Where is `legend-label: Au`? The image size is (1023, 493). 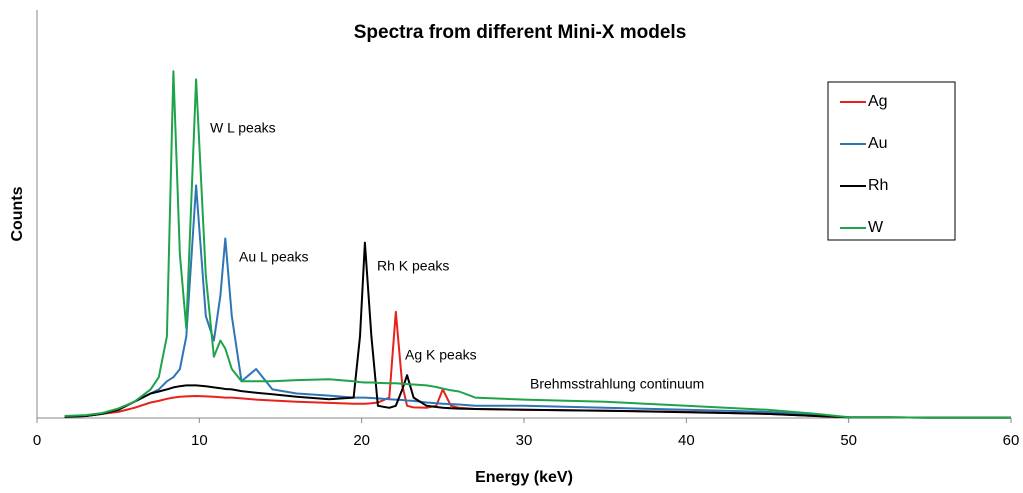
legend-label: Au is located at coordinates (878, 143).